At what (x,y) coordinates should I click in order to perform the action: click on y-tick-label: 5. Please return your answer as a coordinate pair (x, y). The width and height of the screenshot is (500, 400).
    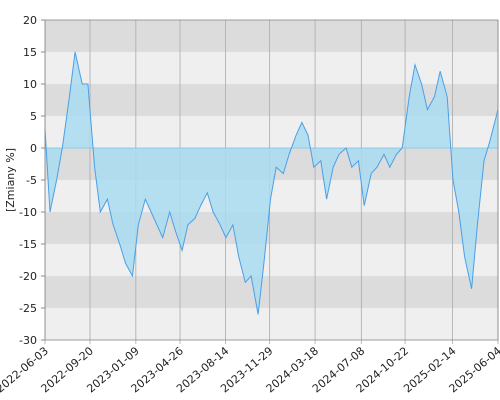
    Looking at the image, I should click on (33, 116).